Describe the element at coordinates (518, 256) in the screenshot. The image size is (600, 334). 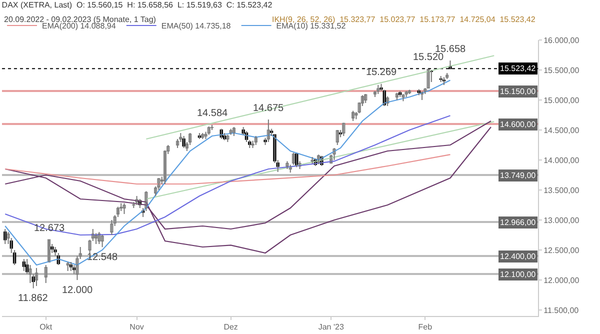
I see `ref-line-label: 12.400,00` at that location.